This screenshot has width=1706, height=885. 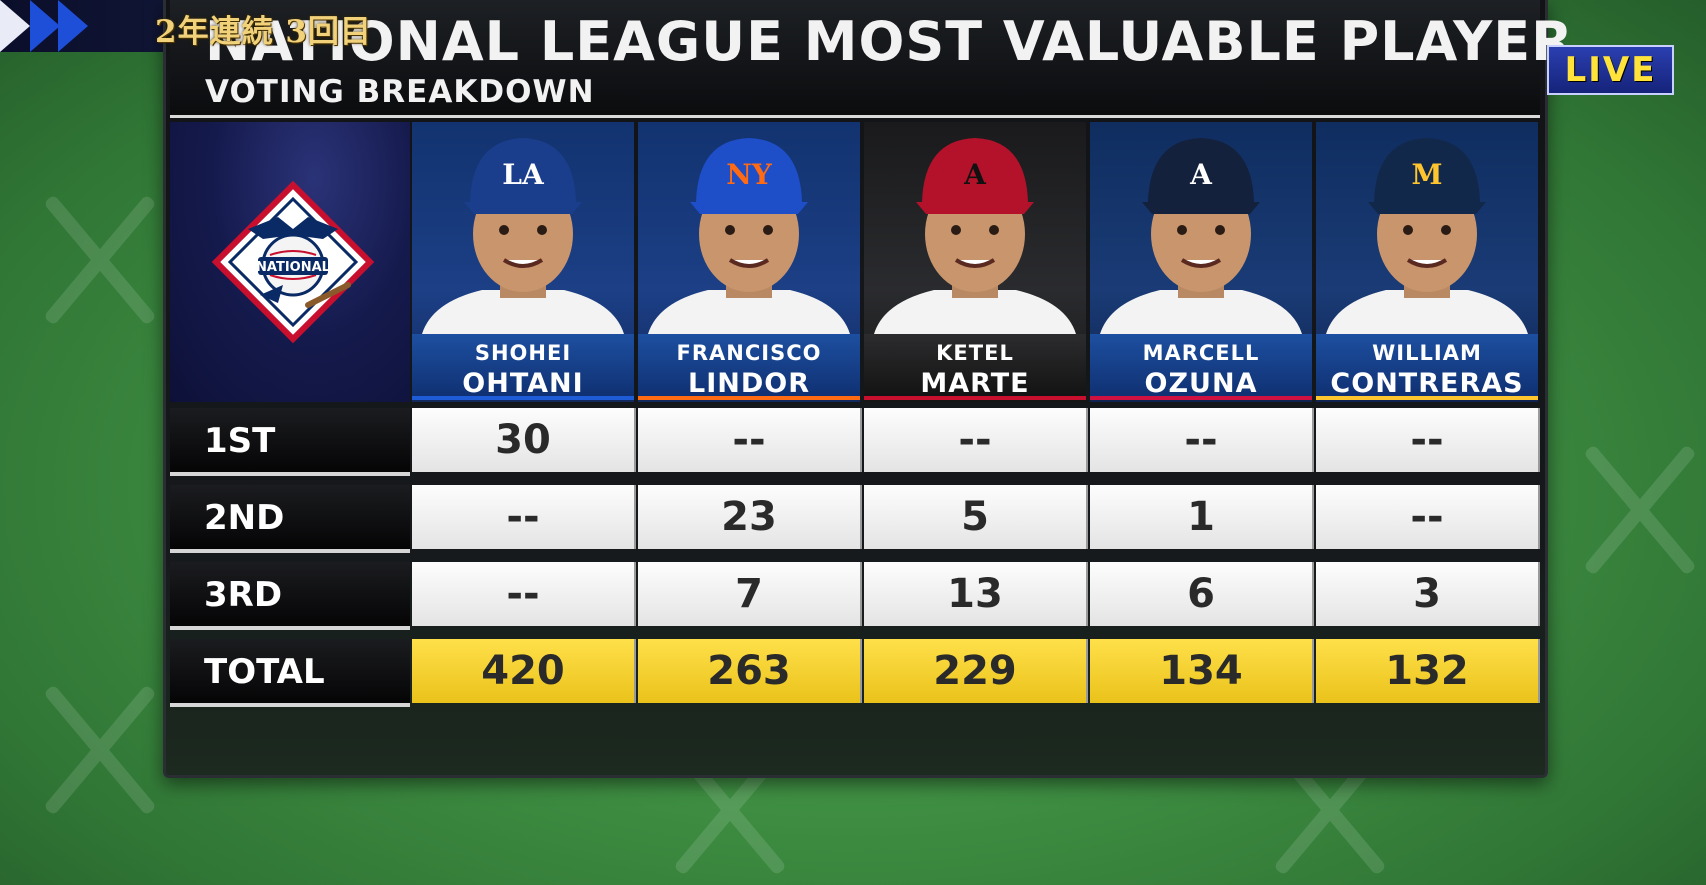 I want to click on vote-cell: 3, so click(x=1428, y=594).